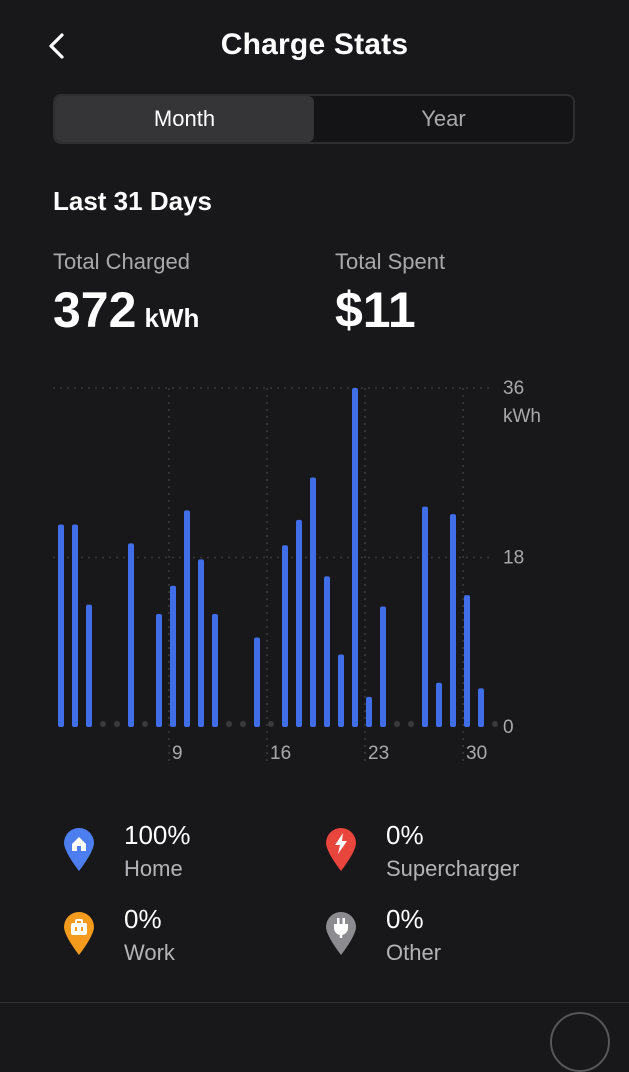 The height and width of the screenshot is (1072, 629). I want to click on briefcase-pin-icon, so click(79, 933).